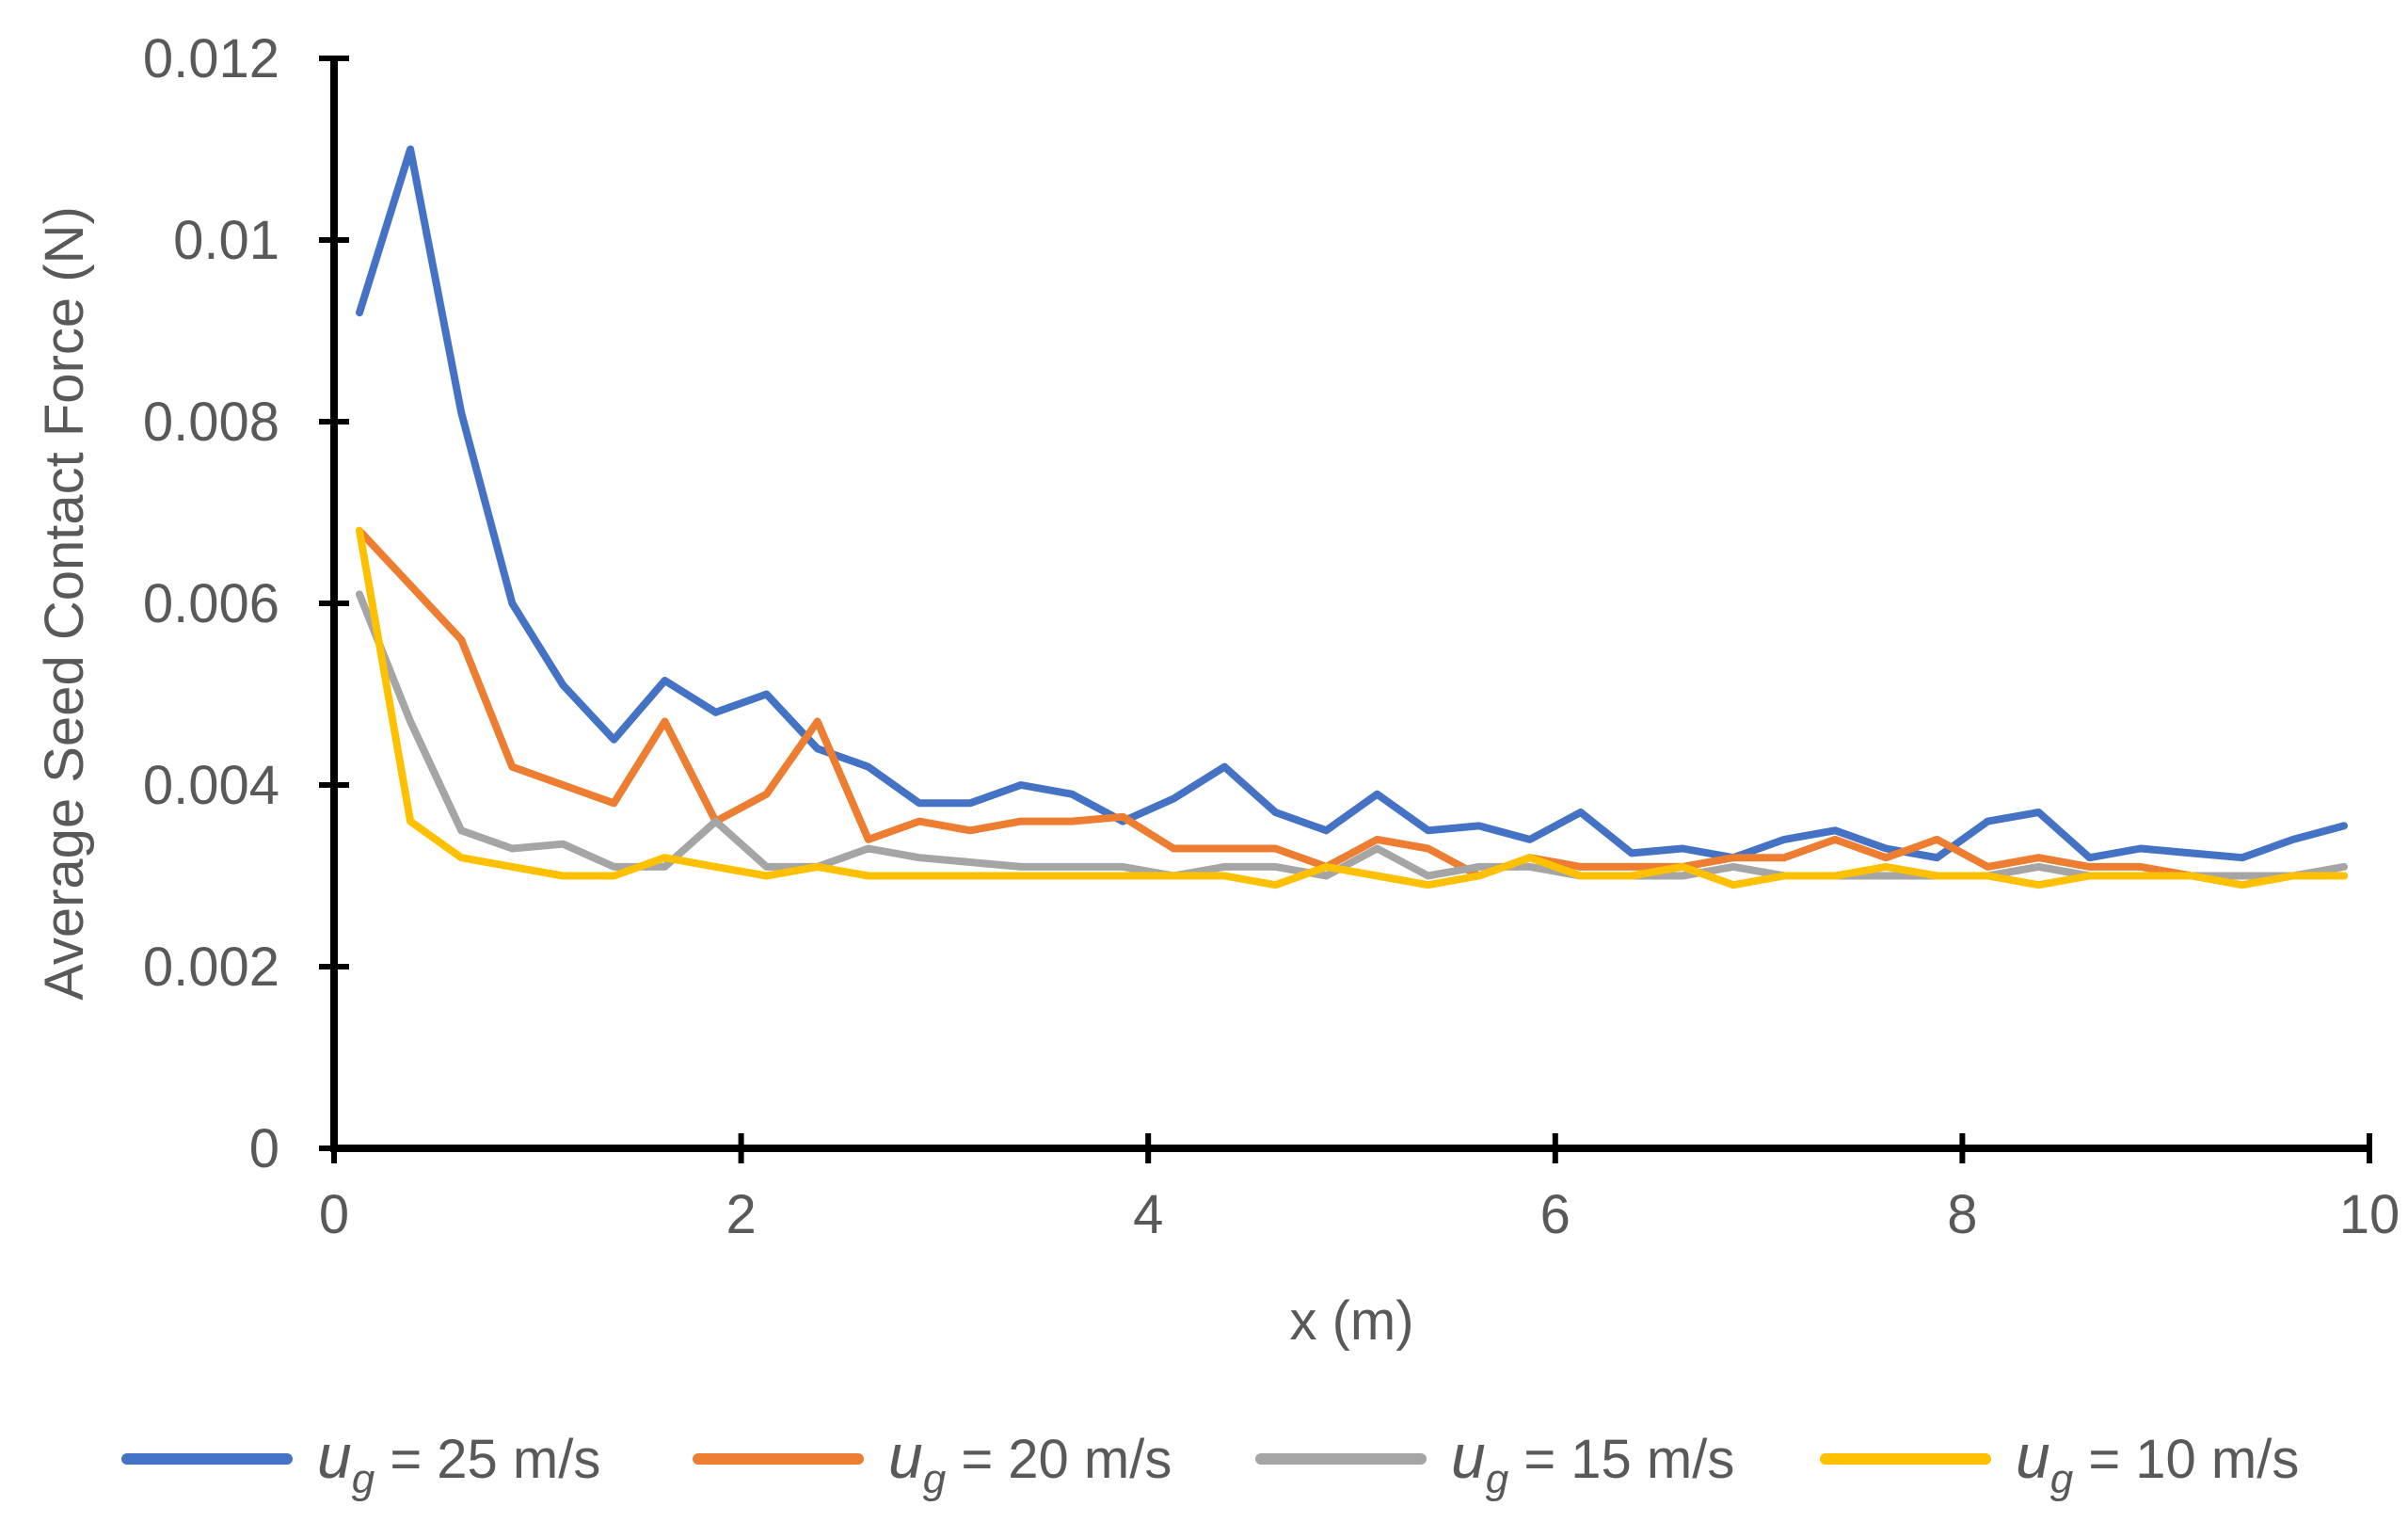 Image resolution: width=2408 pixels, height=1522 pixels. I want to click on legend-item-4: ug = 10 m/s, so click(2059, 1461).